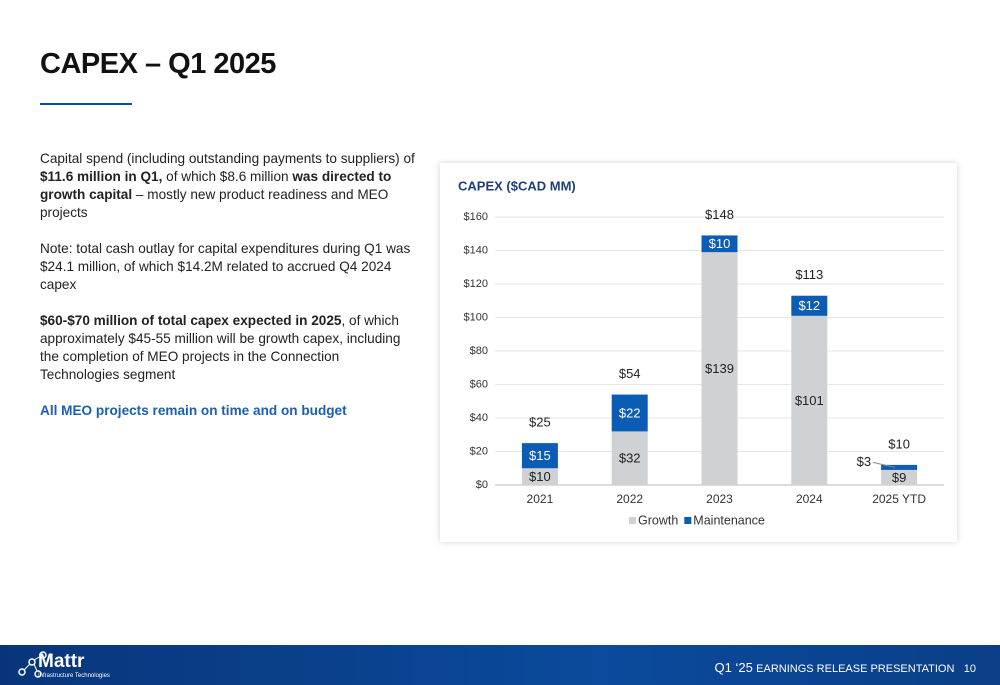  Describe the element at coordinates (61, 661) in the screenshot. I see `brand: Mattr` at that location.